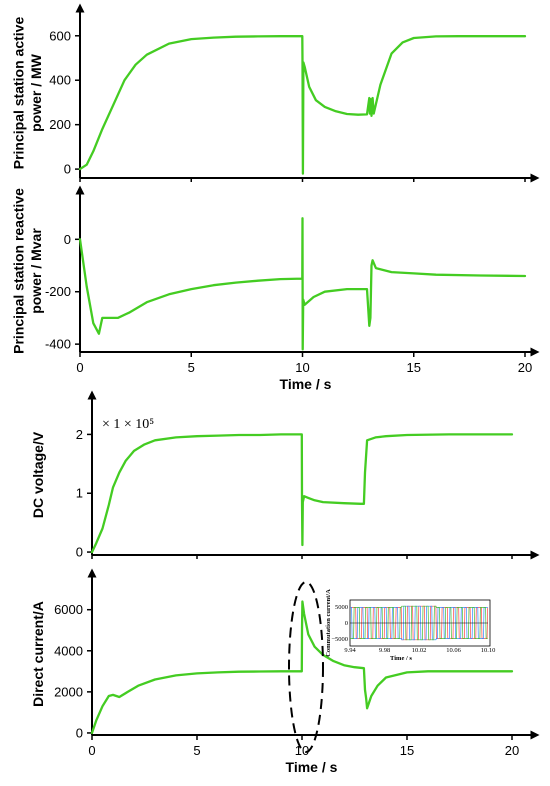  What do you see at coordinates (339, 639) in the screenshot?
I see `inset-y-tick-label: −5000` at bounding box center [339, 639].